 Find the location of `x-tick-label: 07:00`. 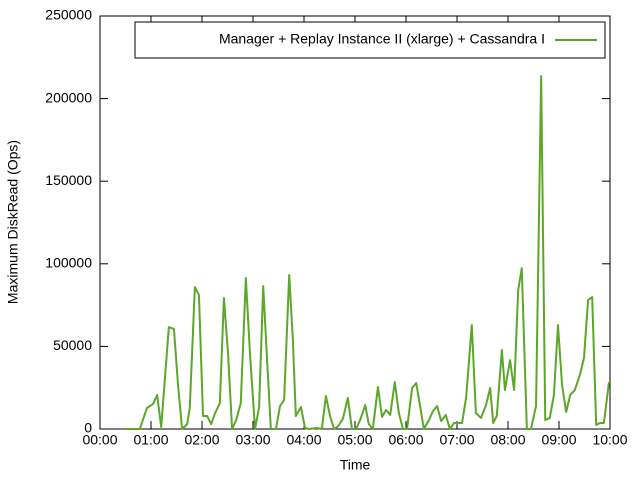

x-tick-label: 07:00 is located at coordinates (456, 440).